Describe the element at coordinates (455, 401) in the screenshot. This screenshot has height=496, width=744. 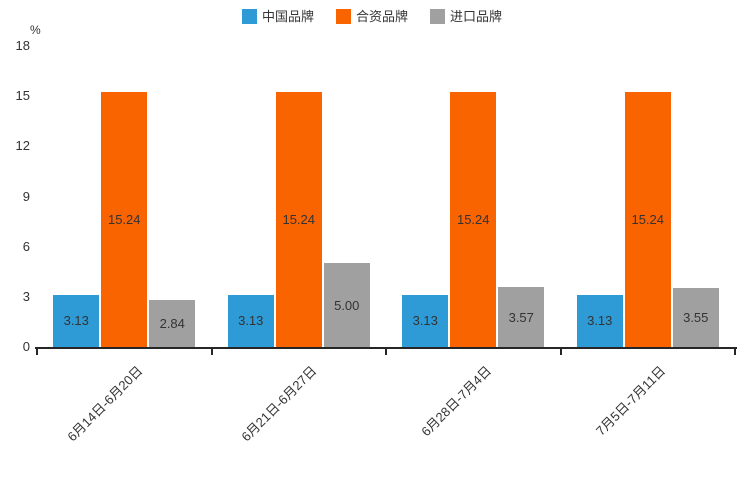
I see `x-axis-category-label: 6月28日-7月4日` at that location.